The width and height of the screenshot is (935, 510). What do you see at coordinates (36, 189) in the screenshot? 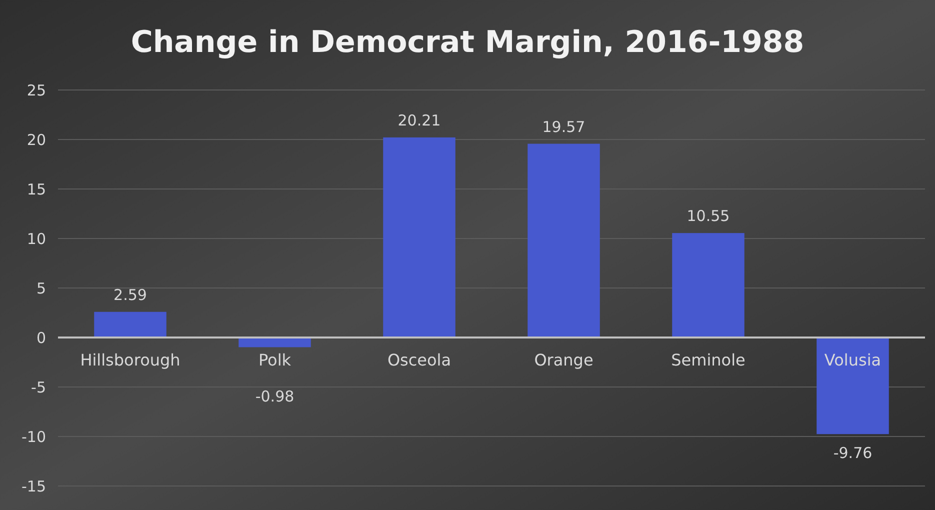
I see `y-tick-label: 15` at bounding box center [36, 189].